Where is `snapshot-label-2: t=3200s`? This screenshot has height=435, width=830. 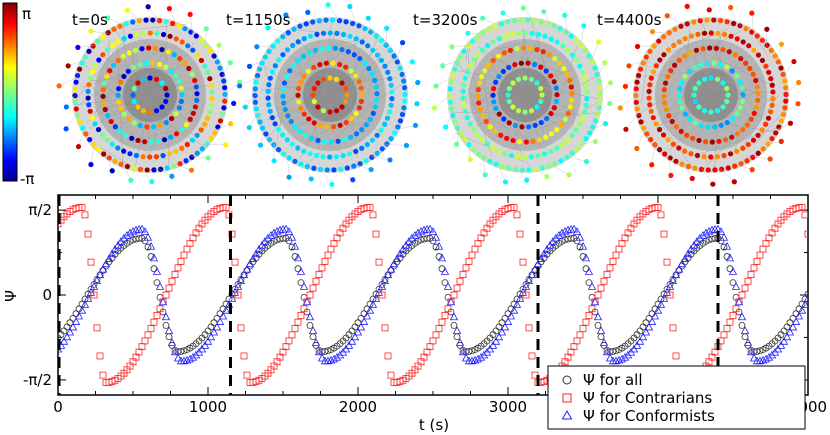
snapshot-label-2: t=3200s is located at coordinates (445, 20).